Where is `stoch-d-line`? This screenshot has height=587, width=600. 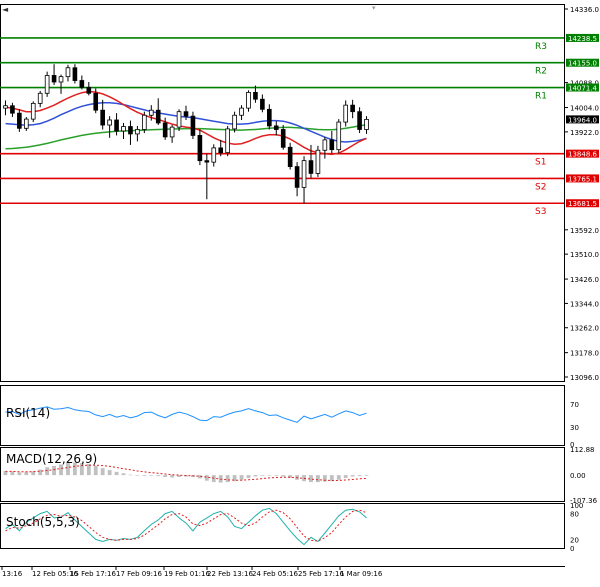 stoch-d-line is located at coordinates (186, 525).